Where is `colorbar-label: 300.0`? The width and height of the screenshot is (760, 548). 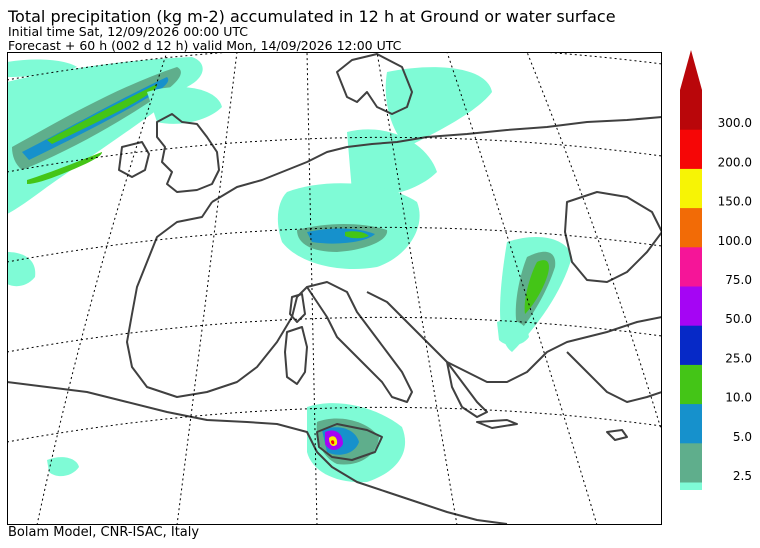
colorbar-label: 300.0 is located at coordinates (735, 123).